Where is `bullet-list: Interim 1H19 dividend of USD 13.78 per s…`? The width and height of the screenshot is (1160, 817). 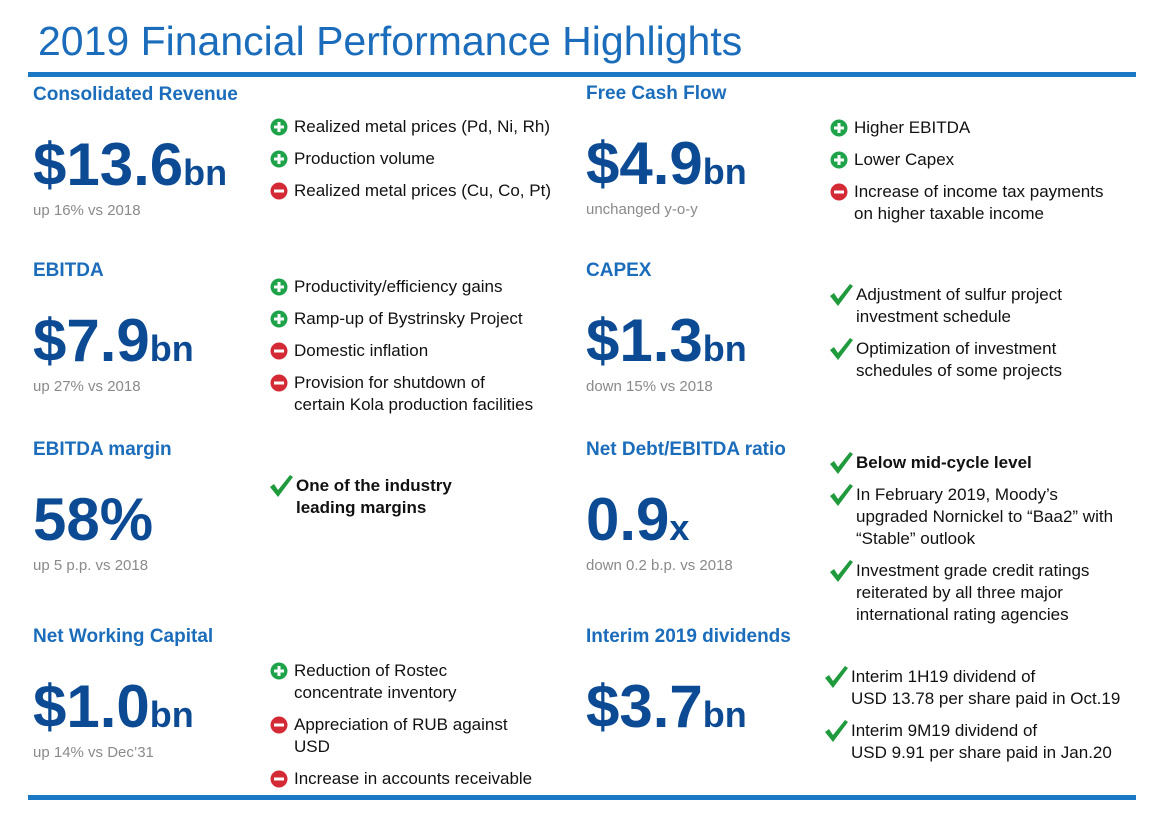
bullet-list: Interim 1H19 dividend of USD 13.78 per s… is located at coordinates (975, 720).